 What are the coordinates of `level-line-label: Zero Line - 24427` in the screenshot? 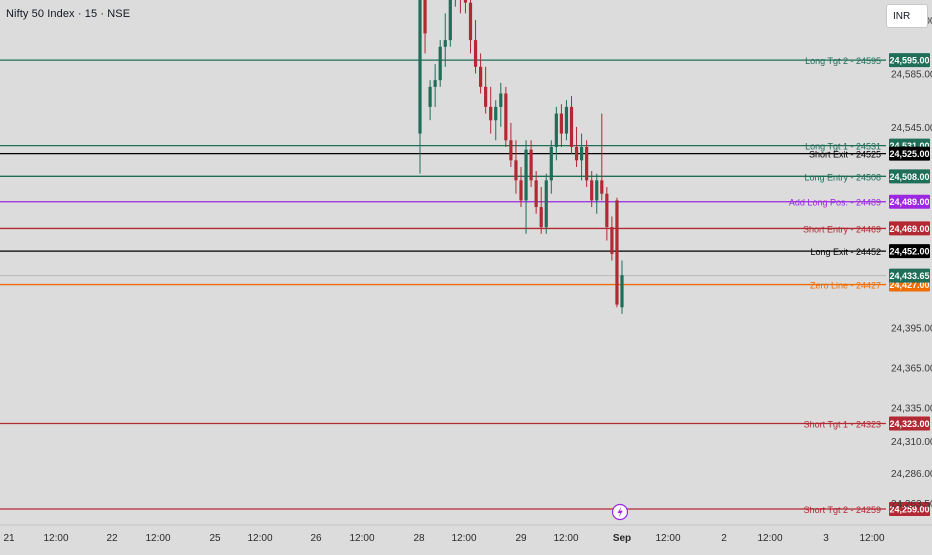 It's located at (845, 286).